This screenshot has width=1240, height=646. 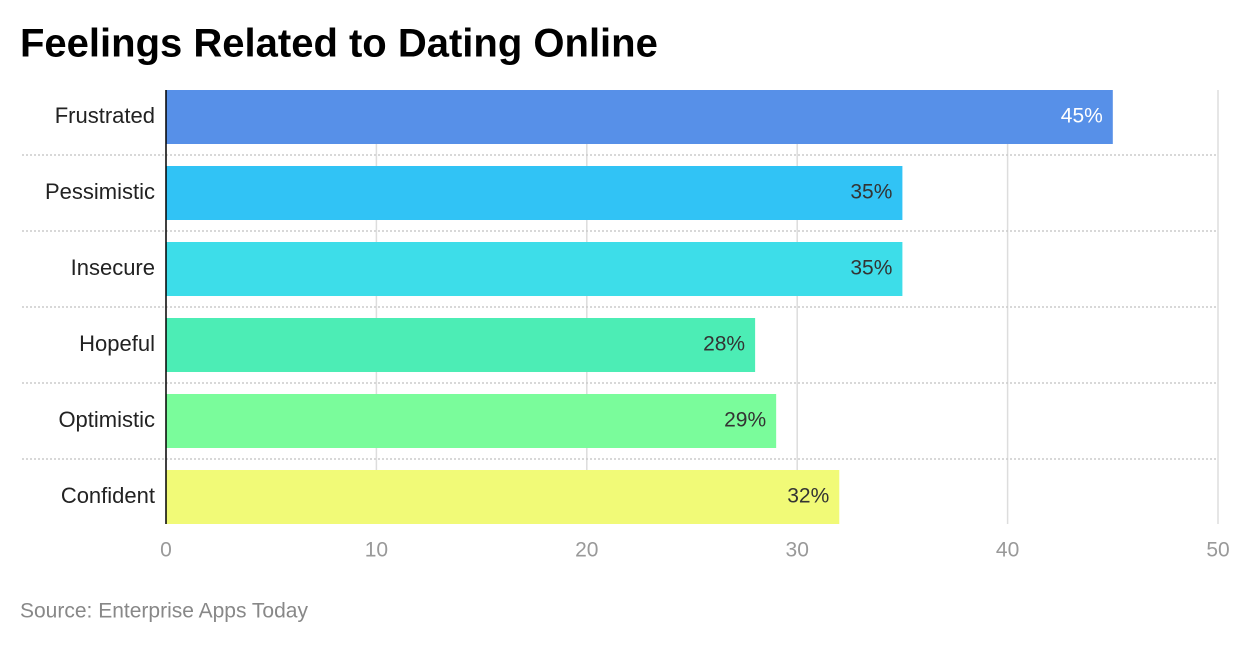 I want to click on y-tick-label: Confident, so click(x=108, y=495).